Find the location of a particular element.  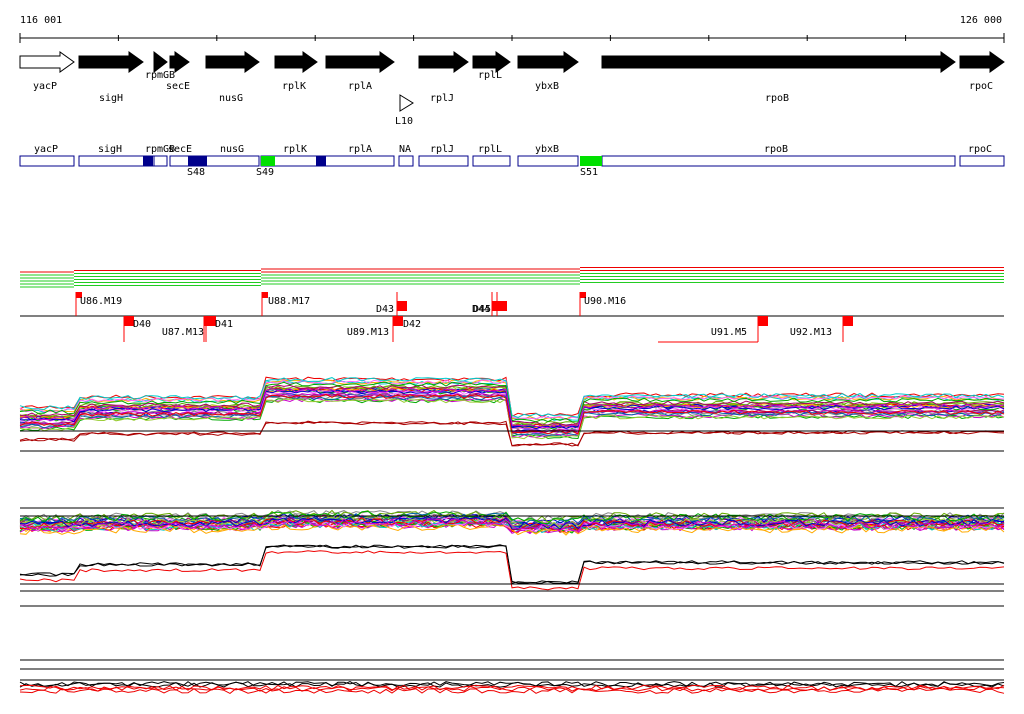

marker-label: S48 is located at coordinates (196, 172).